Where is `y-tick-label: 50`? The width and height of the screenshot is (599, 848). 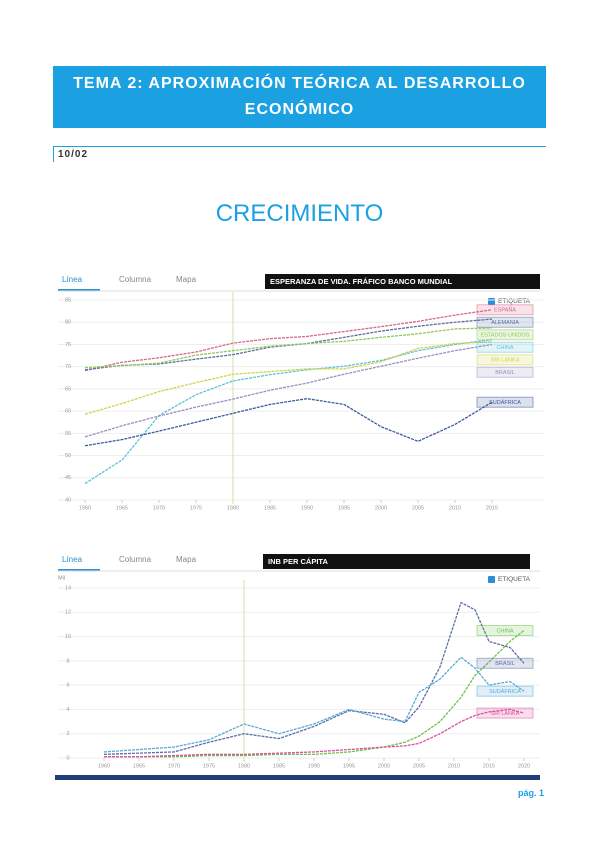 y-tick-label: 50 is located at coordinates (68, 456).